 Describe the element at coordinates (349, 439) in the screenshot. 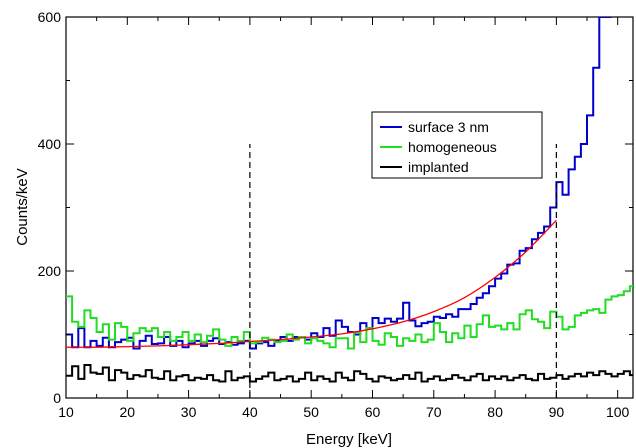

I see `x-axis-title: Energy [keV]` at that location.